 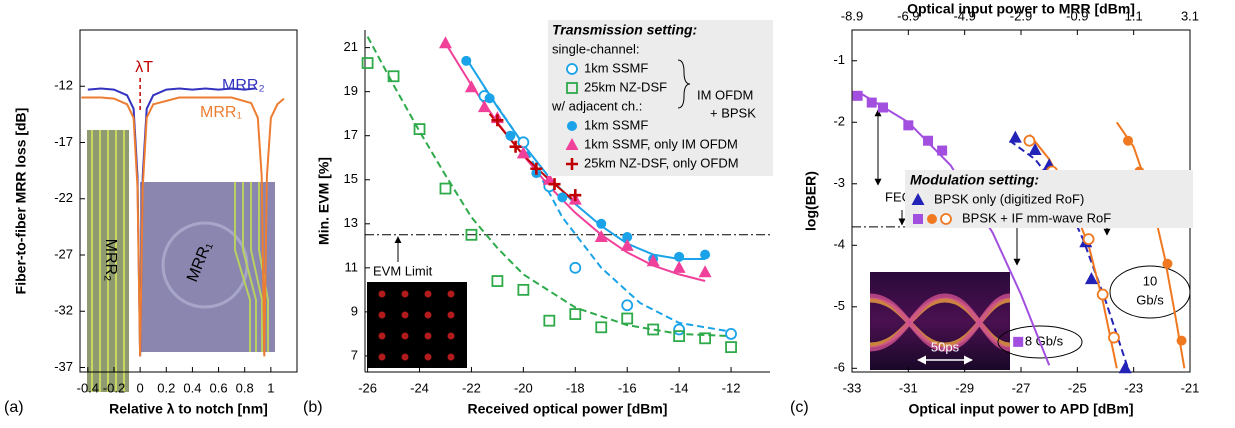 I want to click on eye-inset, so click(x=940, y=321).